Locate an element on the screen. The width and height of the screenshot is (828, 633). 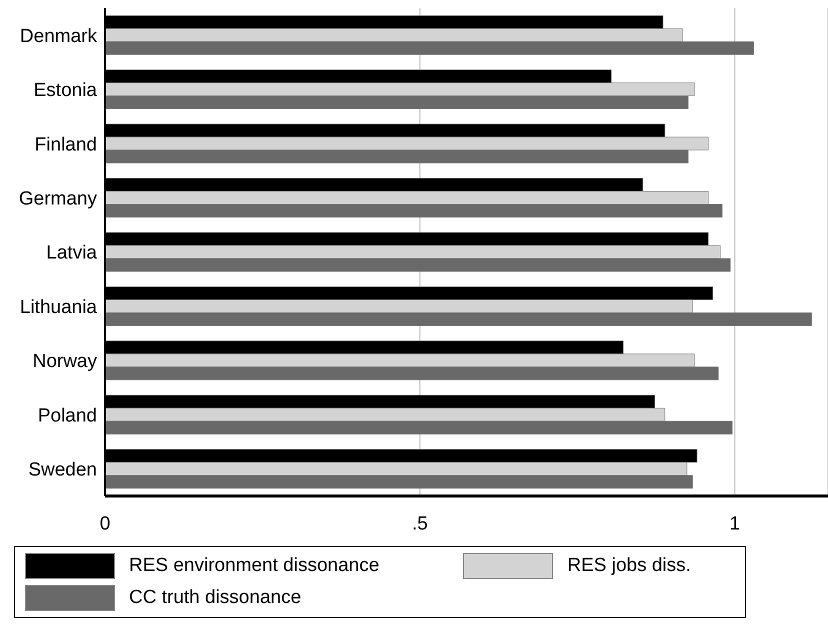
legend-label: RES environment dissonance is located at coordinates (254, 566).